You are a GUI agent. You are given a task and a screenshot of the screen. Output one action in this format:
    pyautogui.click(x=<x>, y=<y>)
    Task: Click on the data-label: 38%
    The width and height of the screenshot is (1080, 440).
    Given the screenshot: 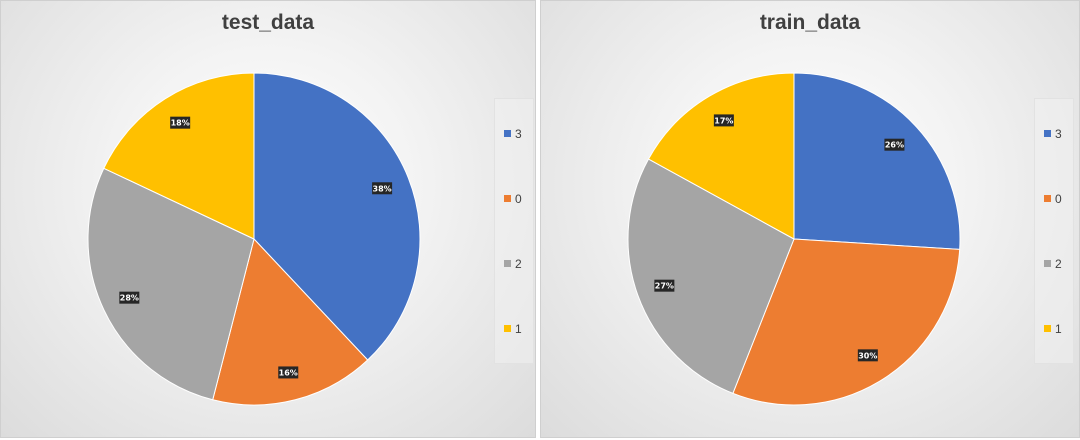 What is the action you would take?
    pyautogui.click(x=382, y=188)
    